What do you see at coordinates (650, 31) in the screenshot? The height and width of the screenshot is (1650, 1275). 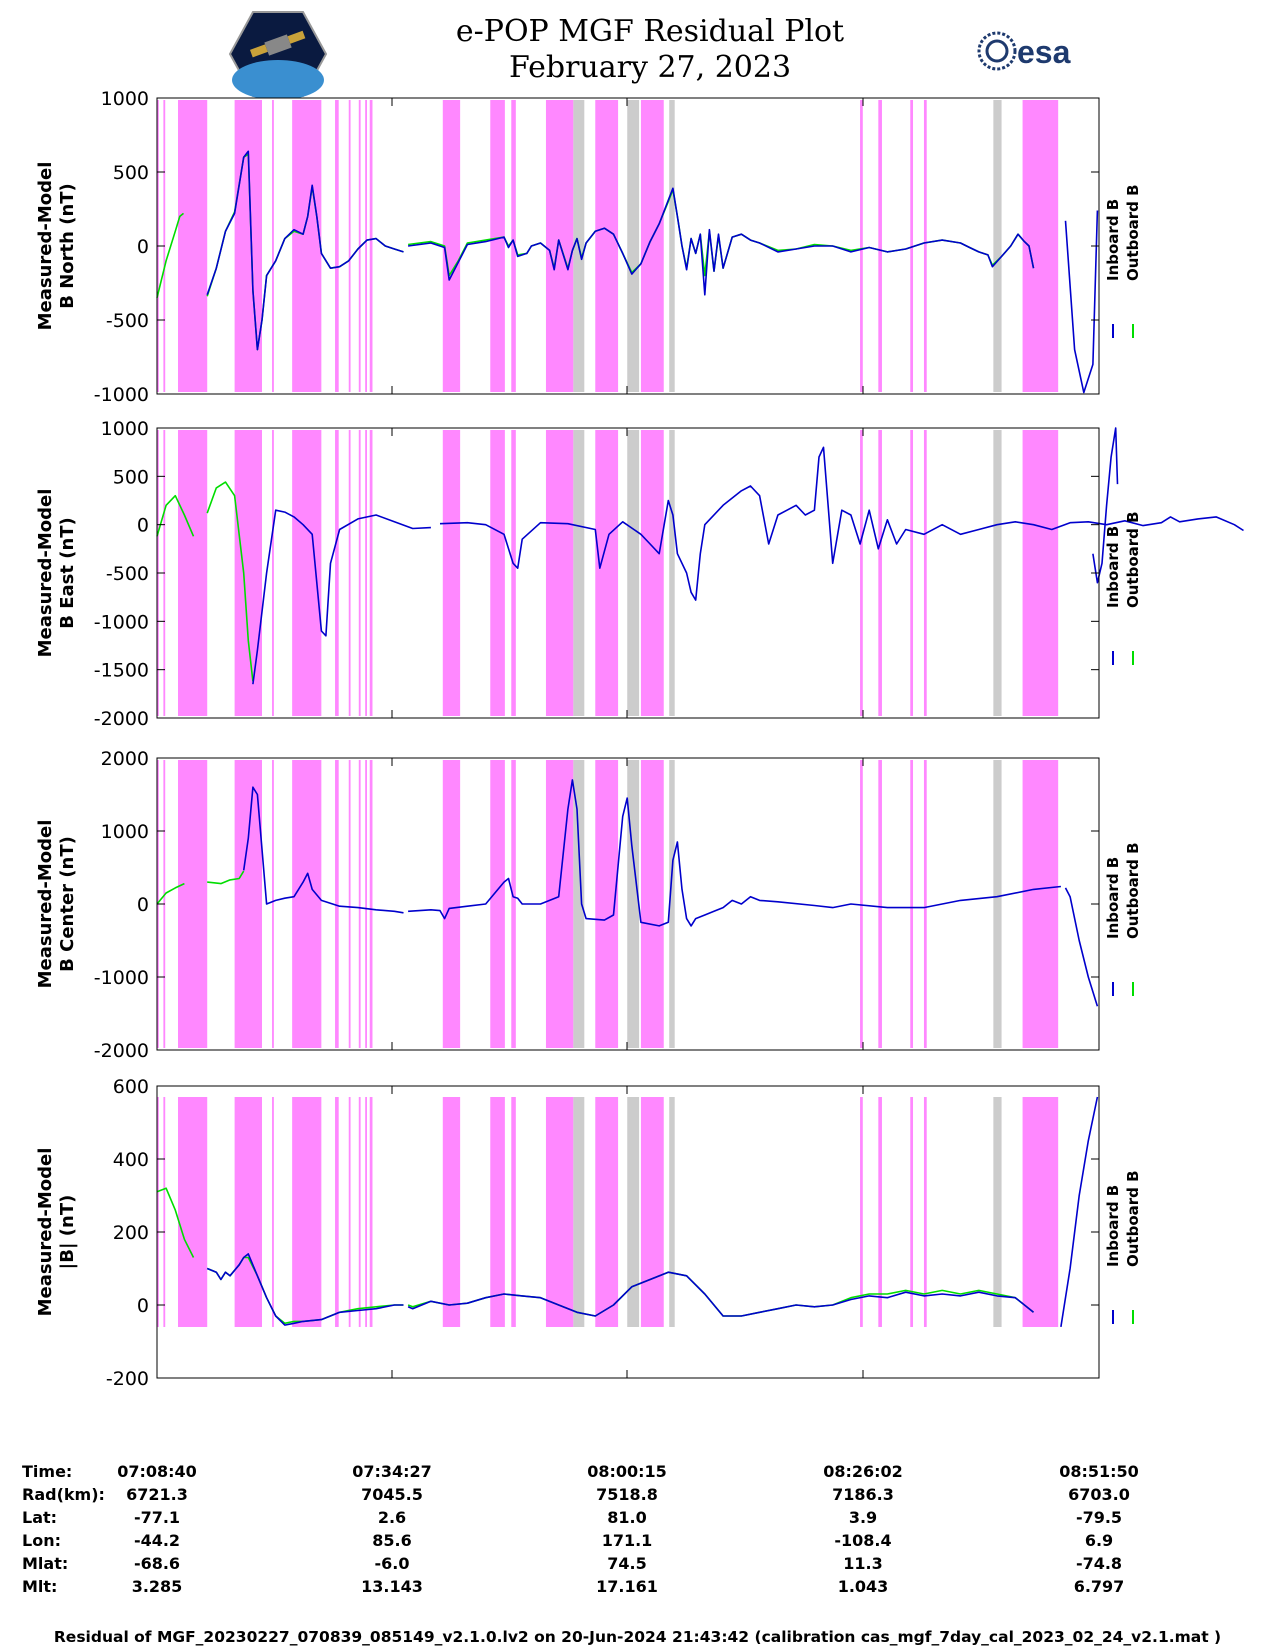 I see `title-text: e-POP MGF Residual Plot` at bounding box center [650, 31].